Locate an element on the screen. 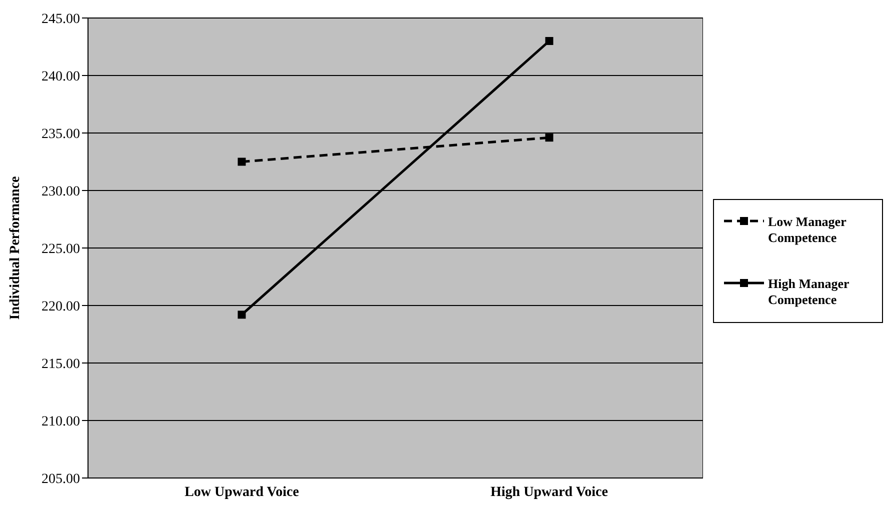 This screenshot has width=896, height=523. y-tick-label: 245.00 is located at coordinates (61, 19).